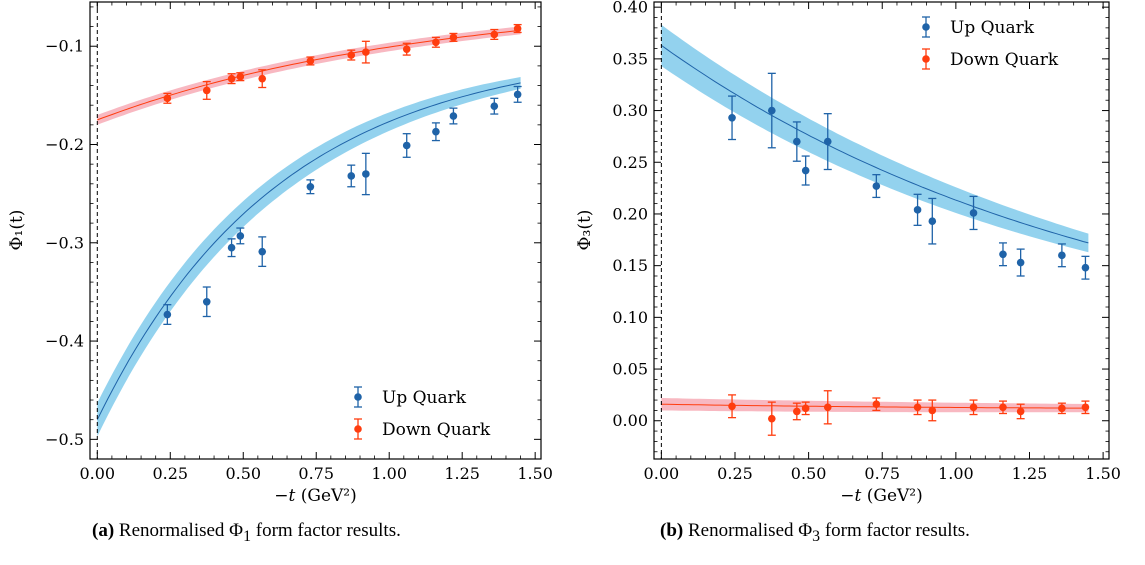 Image resolution: width=1145 pixels, height=565 pixels. I want to click on y-axis-label: Φ₁(t), so click(17, 230).